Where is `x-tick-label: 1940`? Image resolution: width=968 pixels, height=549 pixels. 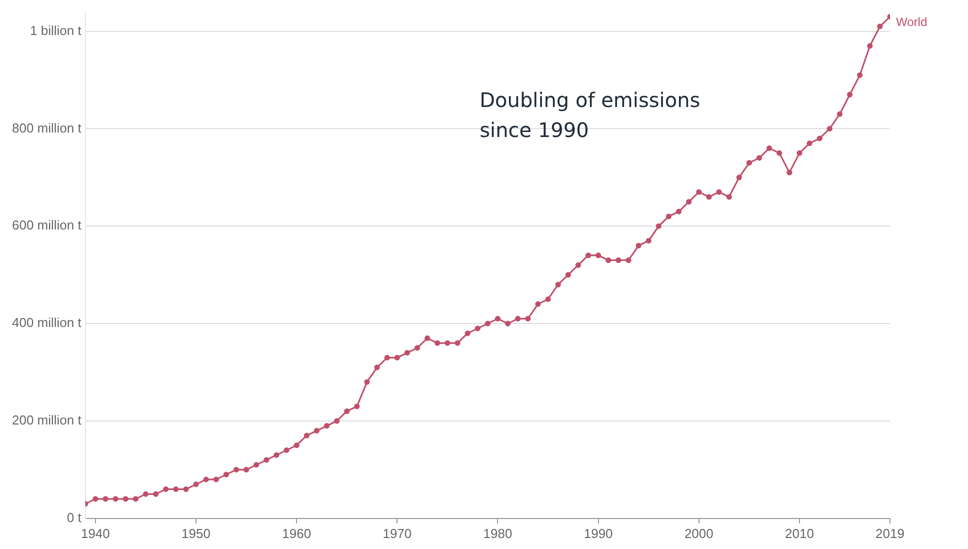 x-tick-label: 1940 is located at coordinates (95, 533).